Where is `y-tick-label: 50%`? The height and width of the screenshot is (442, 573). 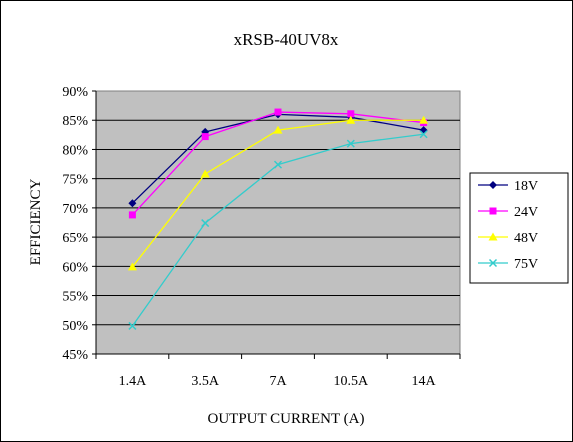
y-tick-label: 50% is located at coordinates (75, 326).